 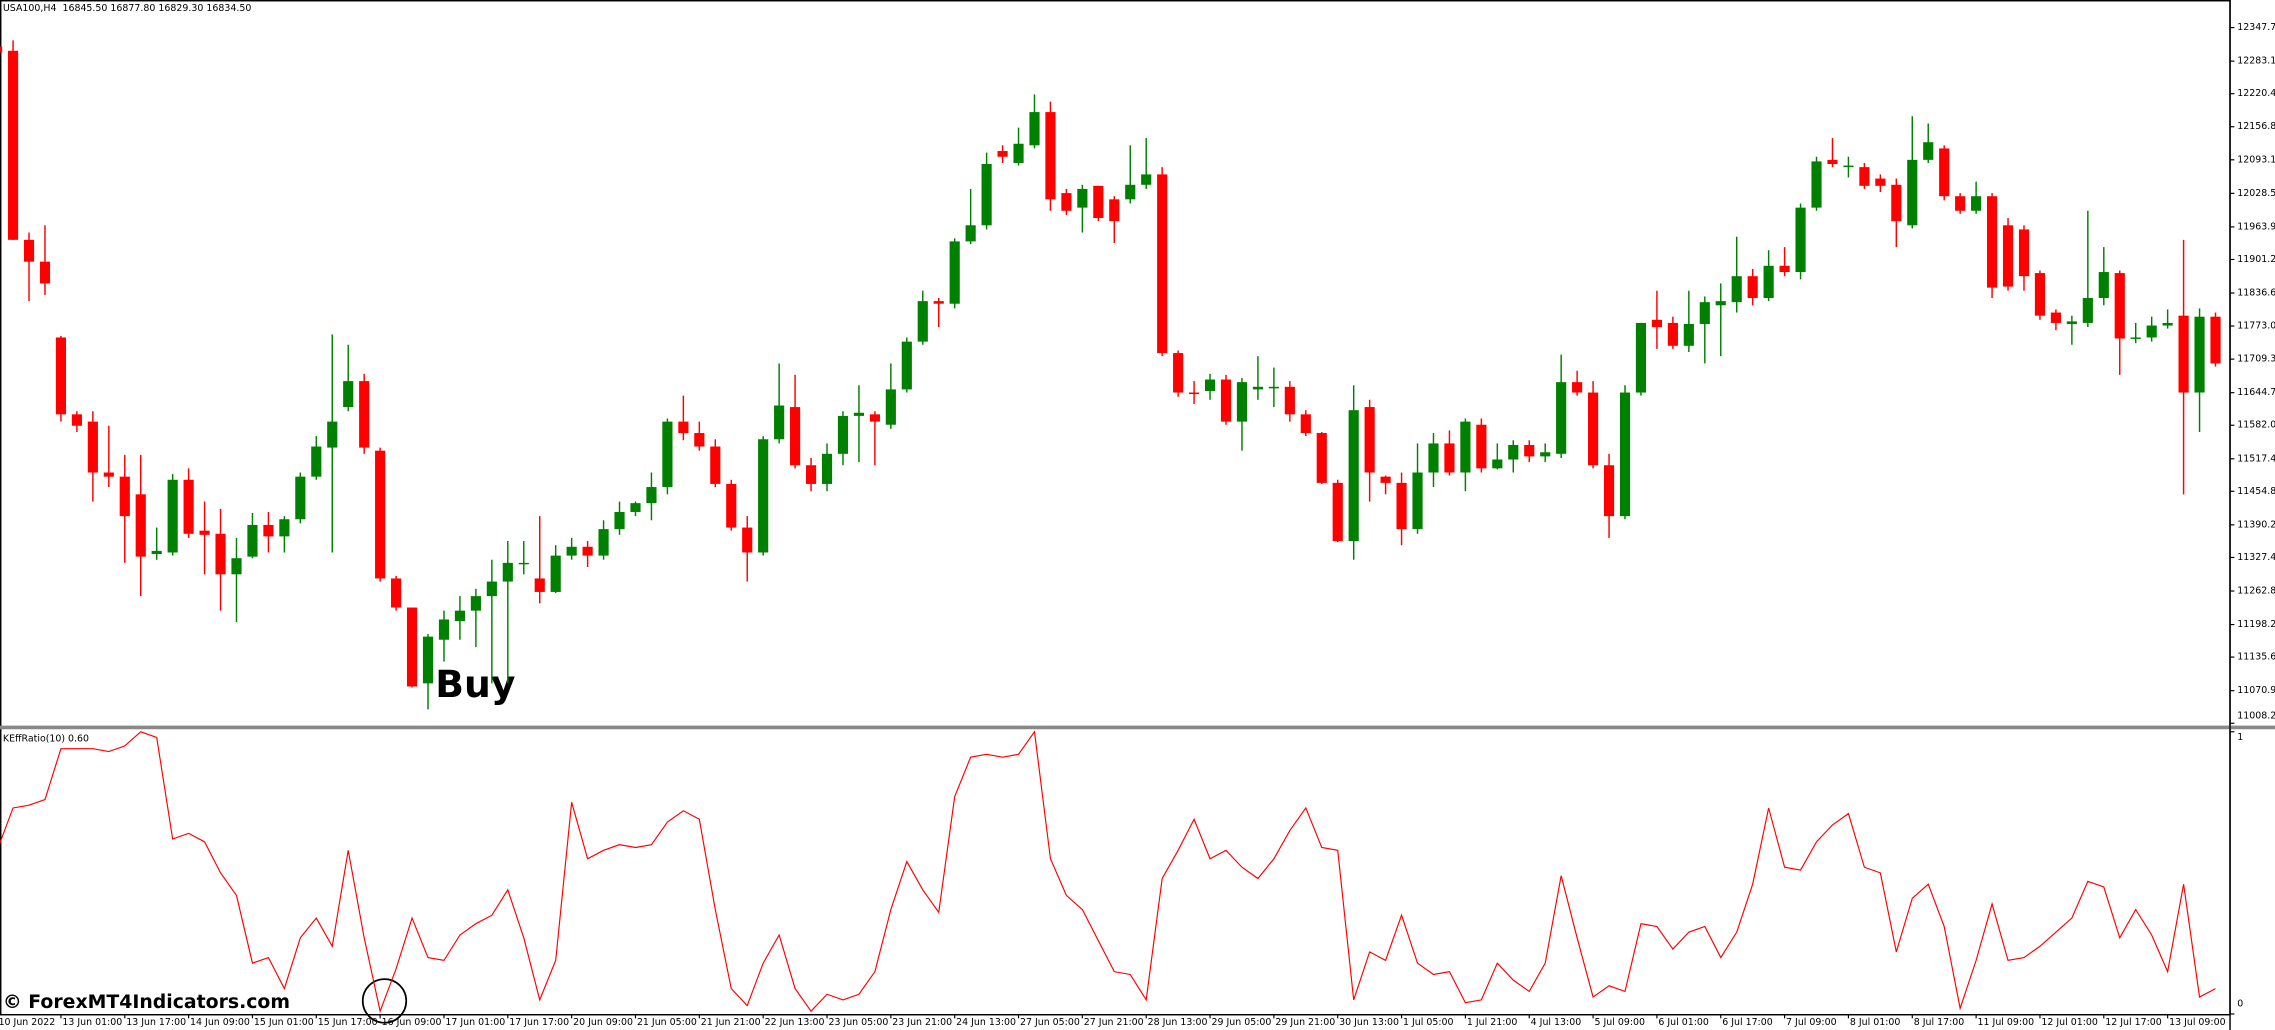 I want to click on x-tick-label: 1 Jul 21:00, so click(x=1492, y=1022).